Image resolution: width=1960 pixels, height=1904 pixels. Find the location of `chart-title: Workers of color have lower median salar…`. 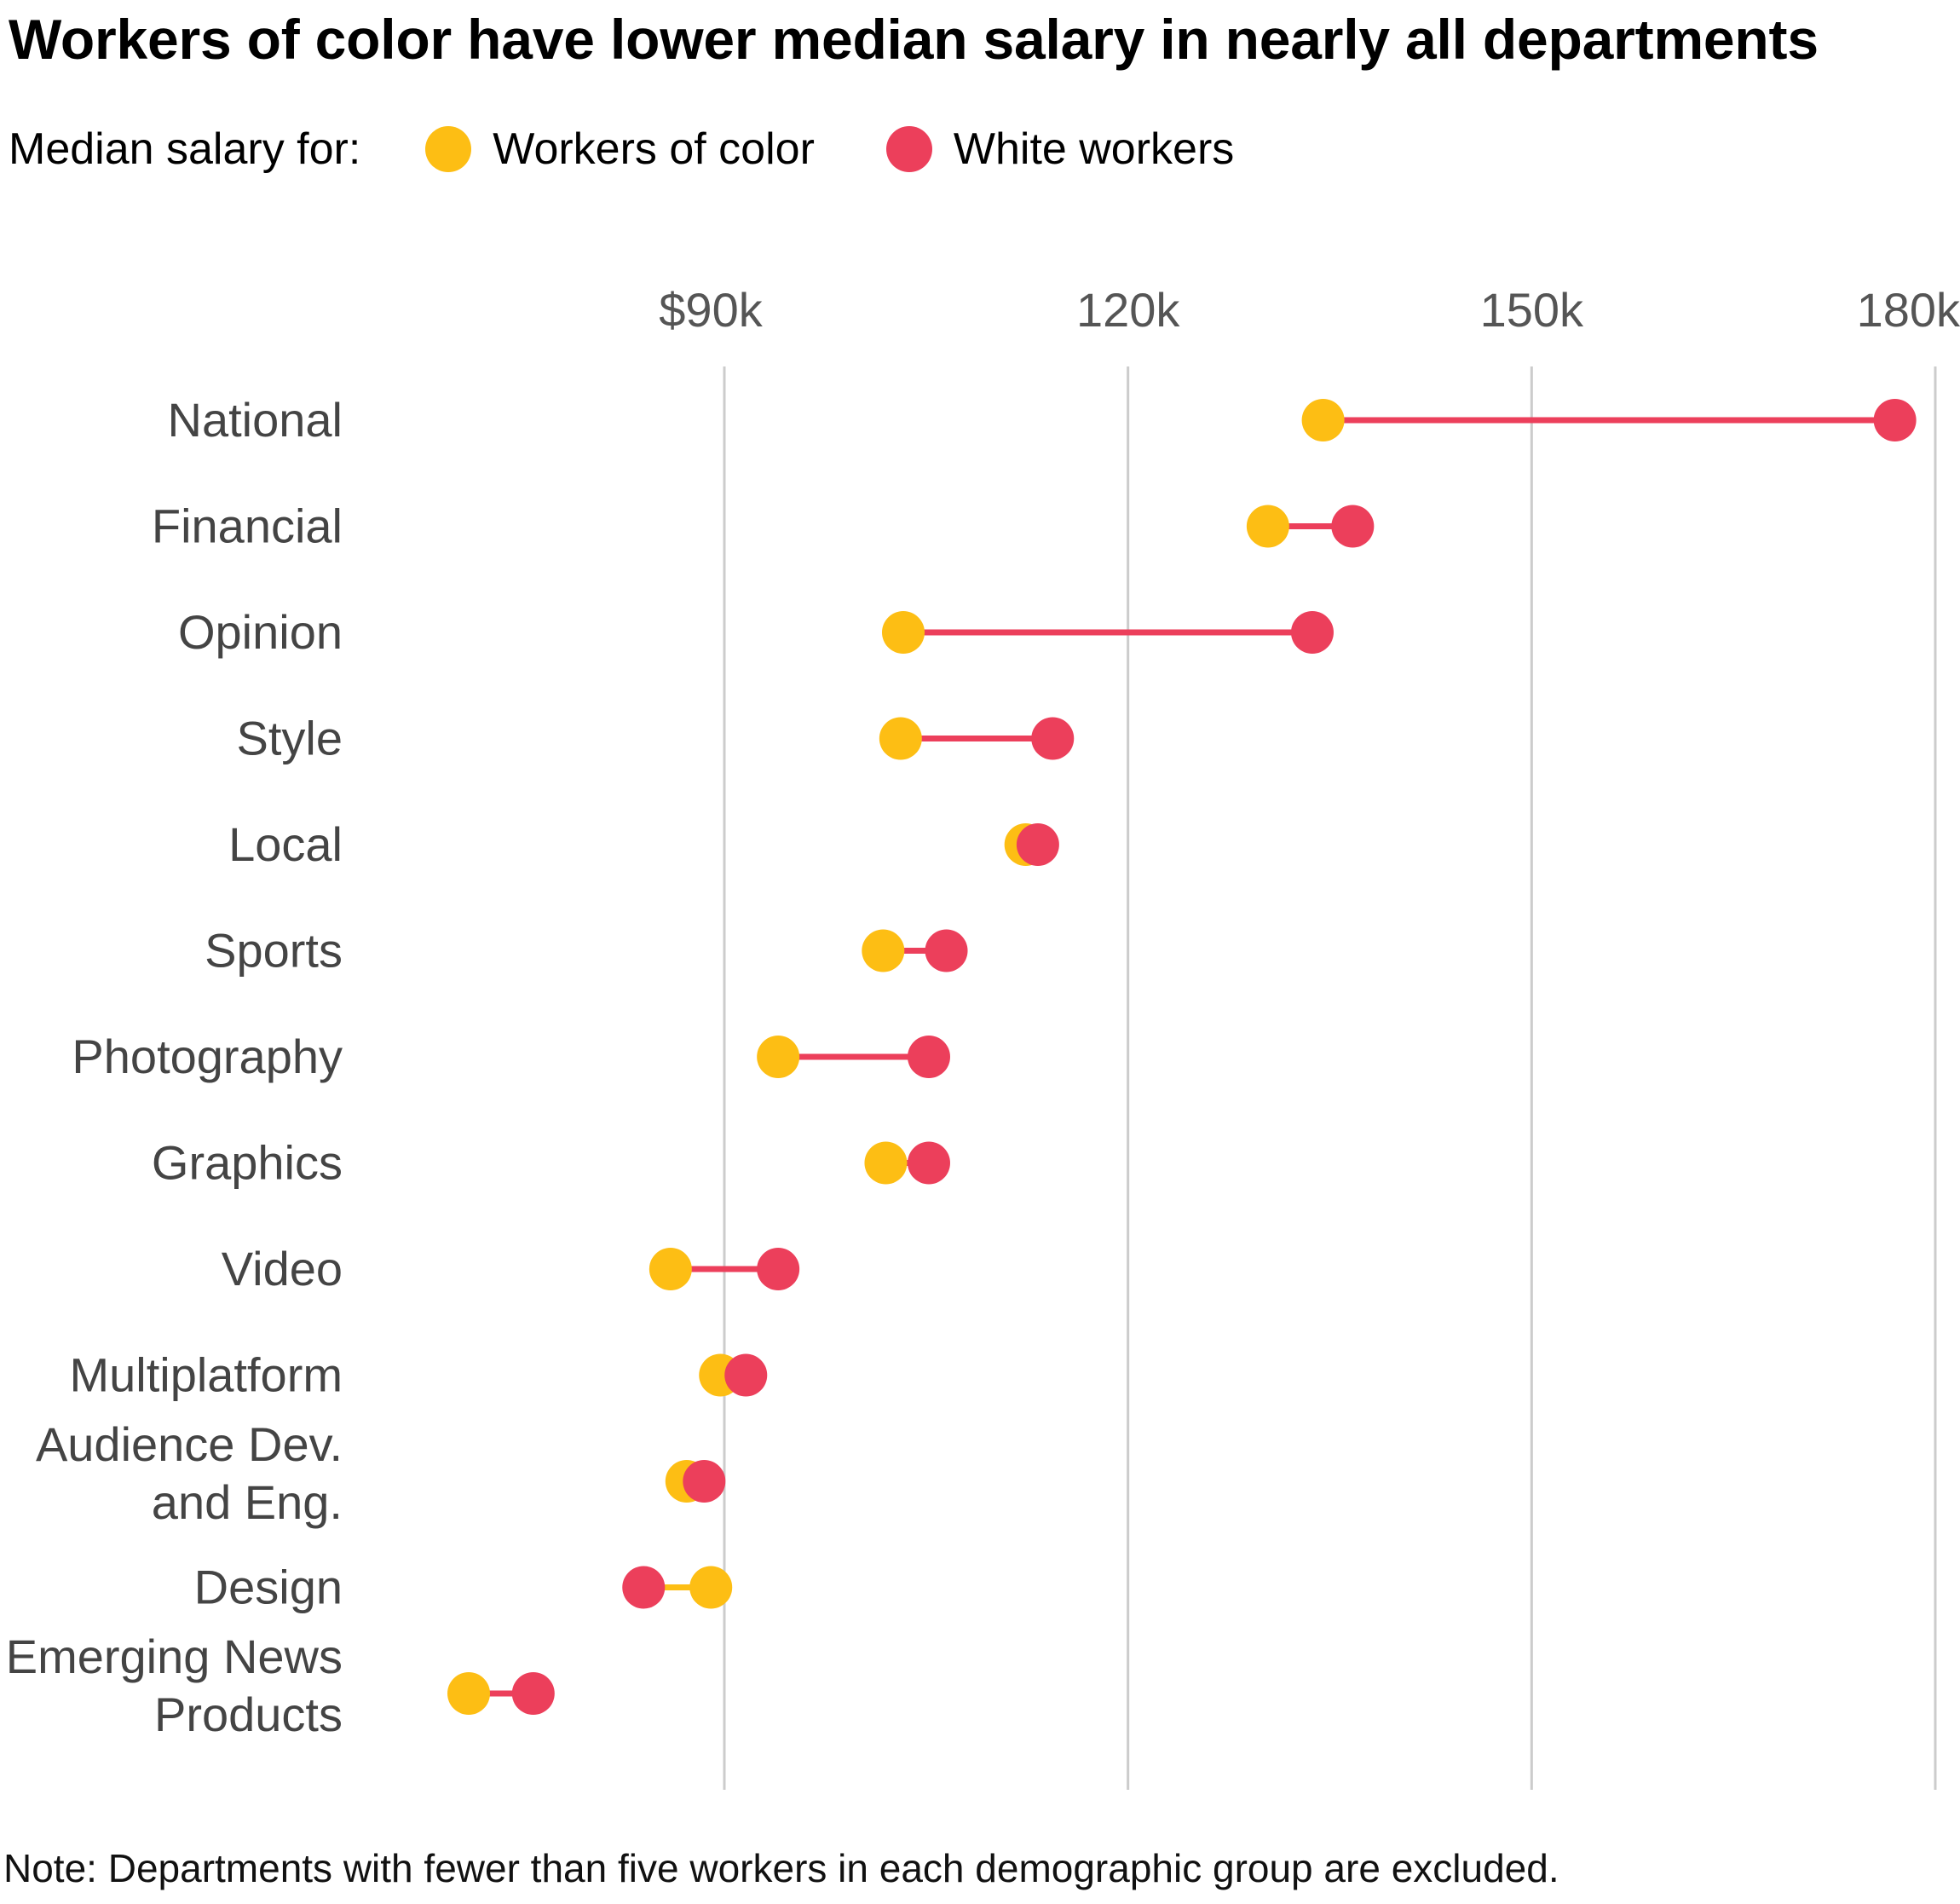

chart-title: Workers of color have lower median salar… is located at coordinates (914, 39).